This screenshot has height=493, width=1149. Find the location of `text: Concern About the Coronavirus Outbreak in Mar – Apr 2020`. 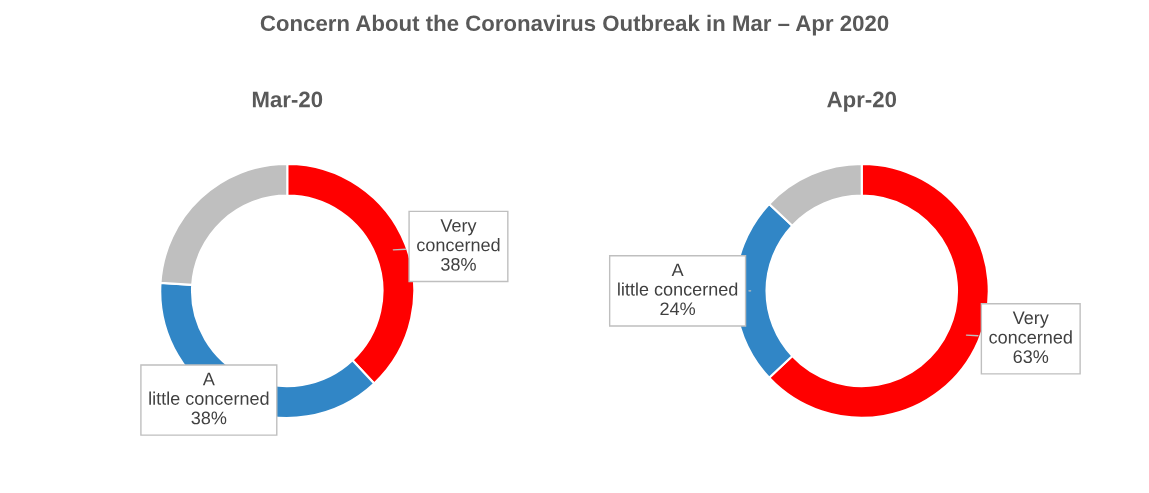

text: Concern About the Coronavirus Outbreak in Mar – Apr 2020 is located at coordinates (574, 25).